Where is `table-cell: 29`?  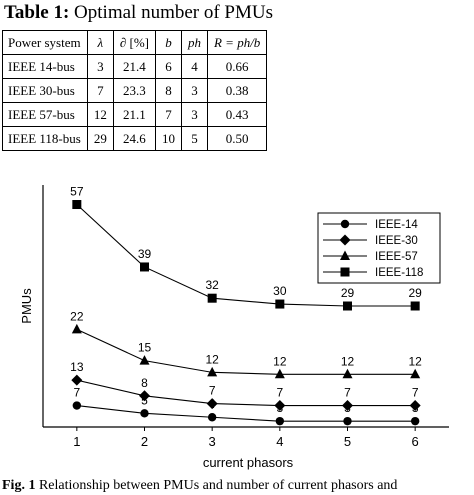
table-cell: 29 is located at coordinates (100, 138).